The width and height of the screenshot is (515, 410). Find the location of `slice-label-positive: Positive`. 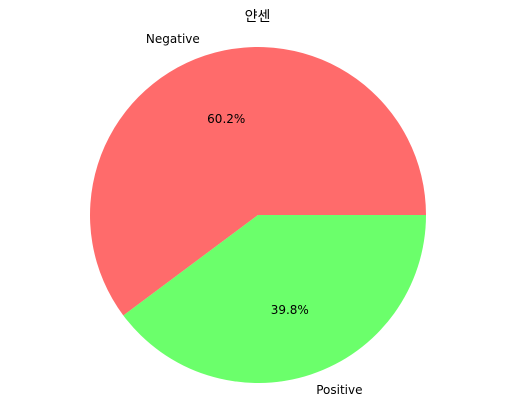

slice-label-positive: Positive is located at coordinates (339, 390).